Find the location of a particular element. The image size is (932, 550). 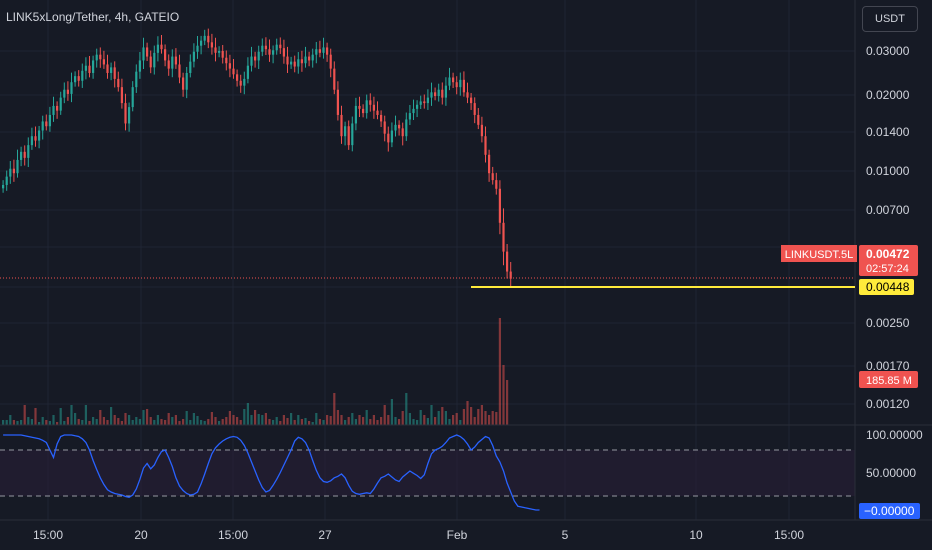

time-axis-label: 5 is located at coordinates (565, 535).